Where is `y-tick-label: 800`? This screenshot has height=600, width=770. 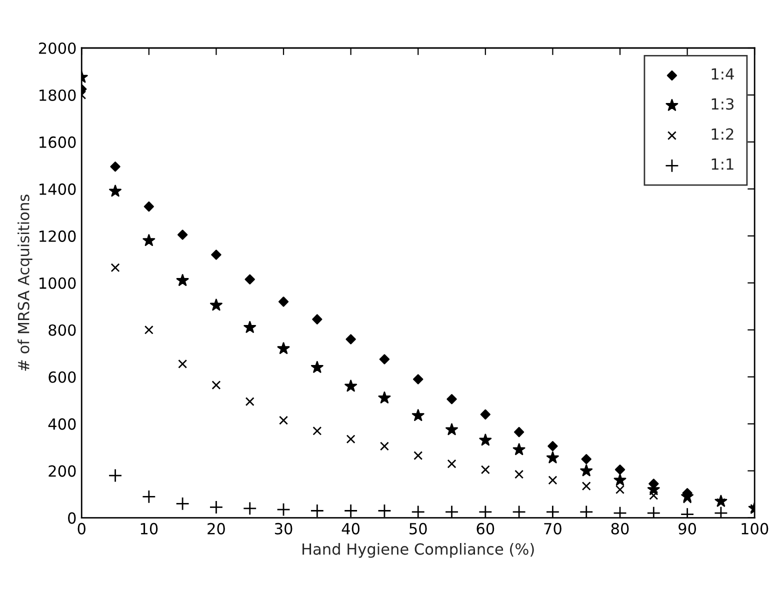
y-tick-label: 800 is located at coordinates (62, 330).